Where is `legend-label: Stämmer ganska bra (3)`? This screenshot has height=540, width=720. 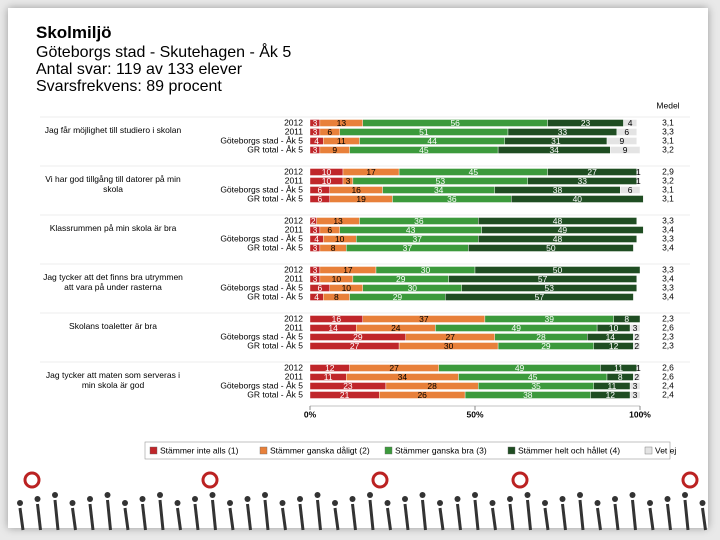
legend-label: Stämmer ganska bra (3) is located at coordinates (441, 450).